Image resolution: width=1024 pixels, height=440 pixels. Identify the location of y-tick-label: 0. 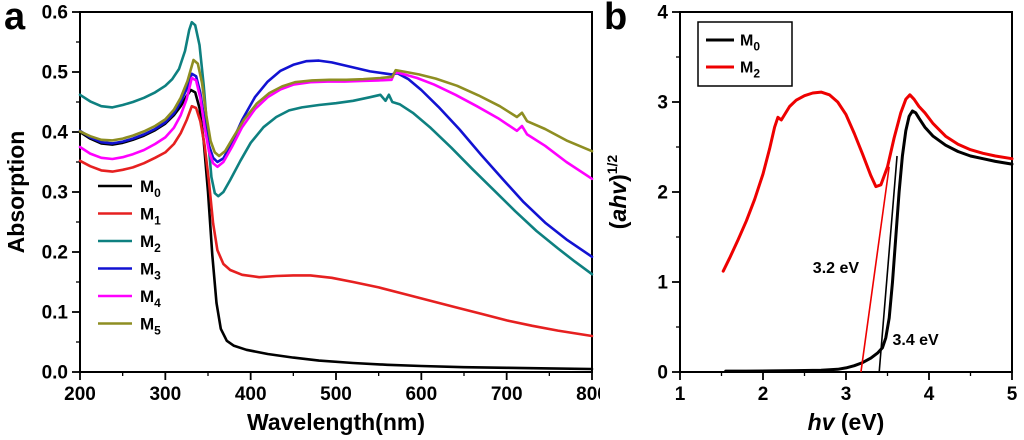
(662, 373).